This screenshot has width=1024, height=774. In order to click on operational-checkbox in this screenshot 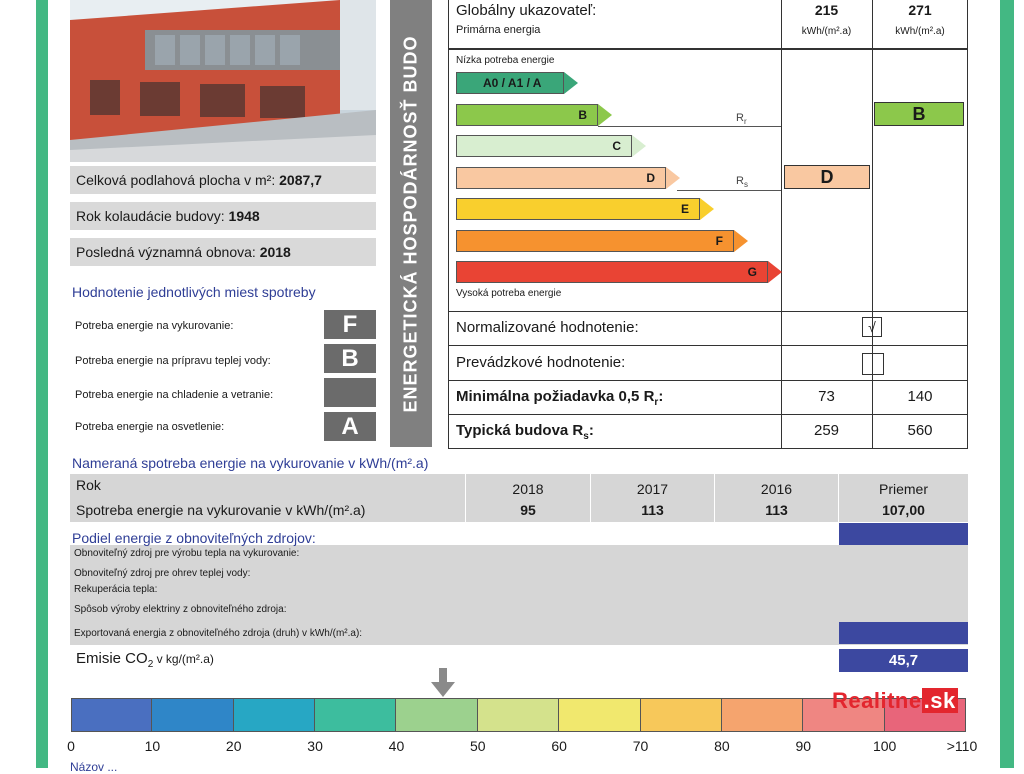, I will do `click(873, 364)`.